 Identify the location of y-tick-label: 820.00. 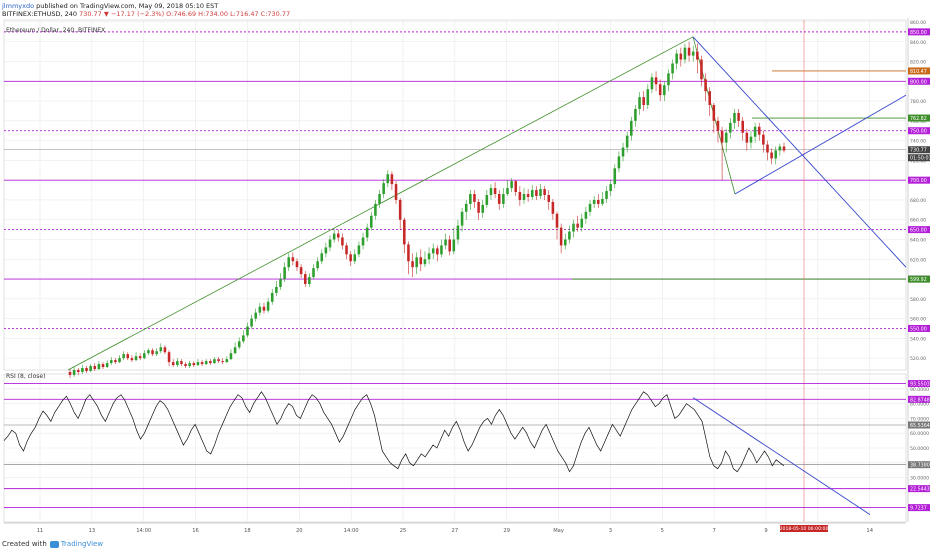
(918, 63).